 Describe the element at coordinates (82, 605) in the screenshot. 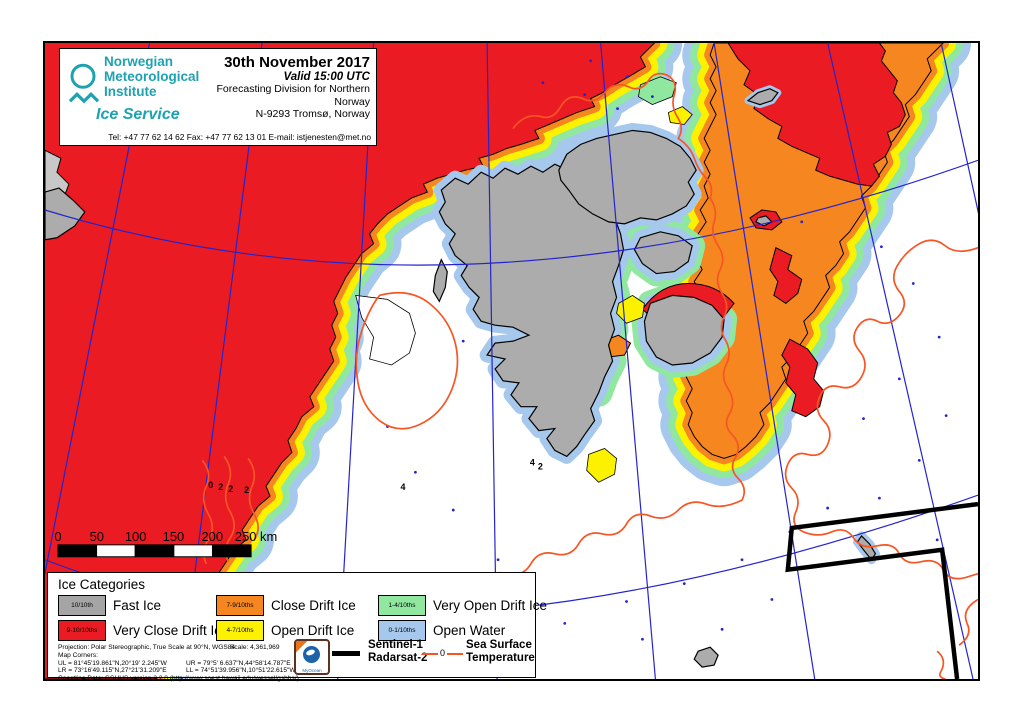

I see `fast-ice-swatch: 10/10th` at that location.